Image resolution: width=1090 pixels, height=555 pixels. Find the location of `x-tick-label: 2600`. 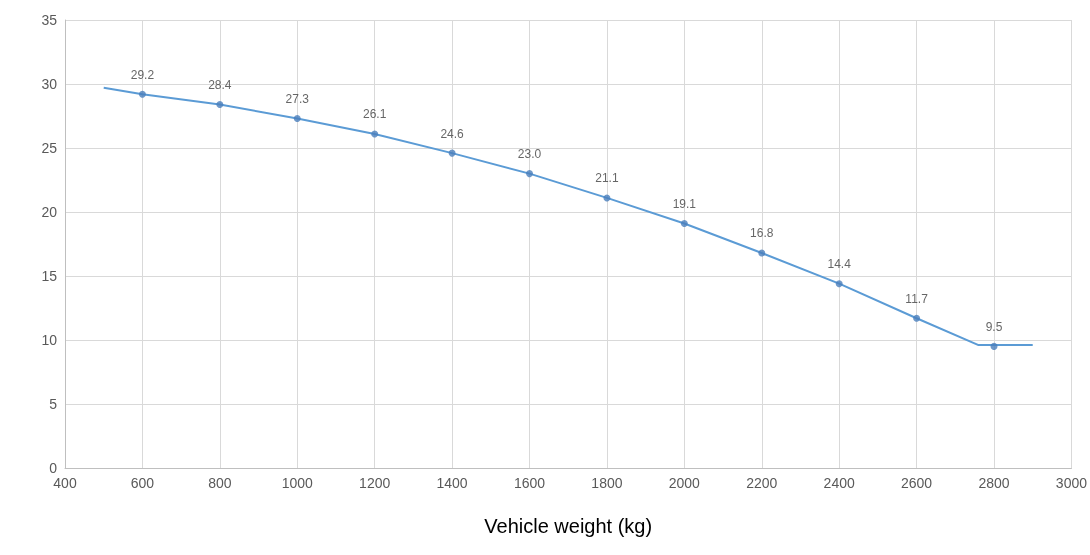

x-tick-label: 2600 is located at coordinates (917, 483).